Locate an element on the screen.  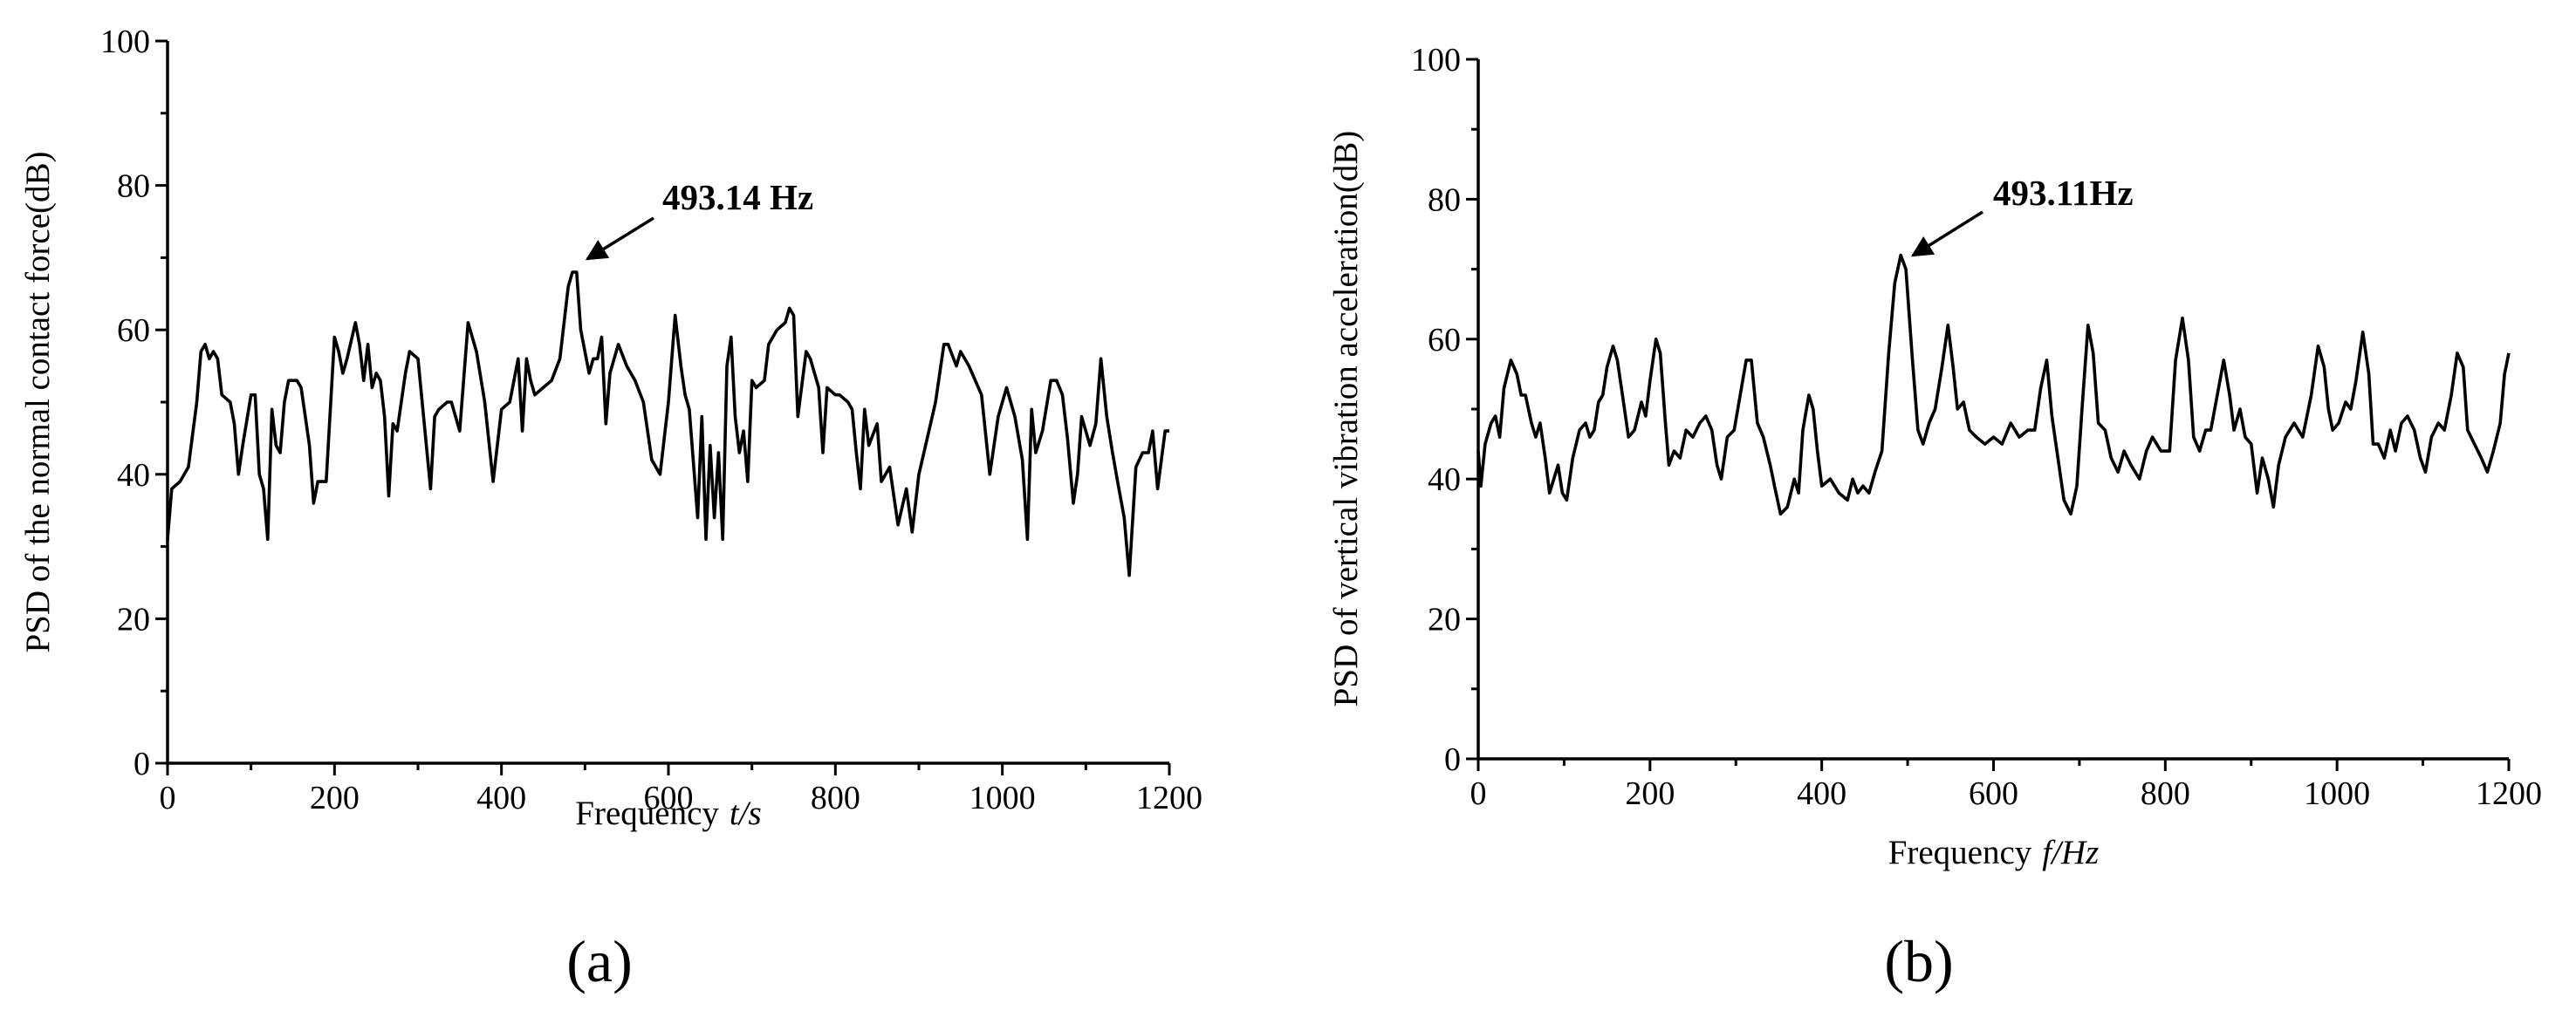
x-axis-label: Frequency f/Hz is located at coordinates (1994, 852).